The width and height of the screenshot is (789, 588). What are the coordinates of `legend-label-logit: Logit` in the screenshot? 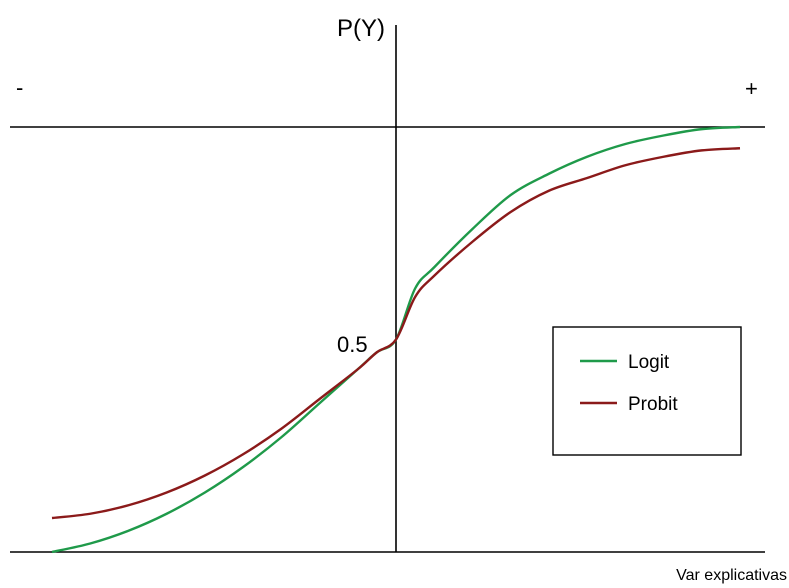 It's located at (649, 362).